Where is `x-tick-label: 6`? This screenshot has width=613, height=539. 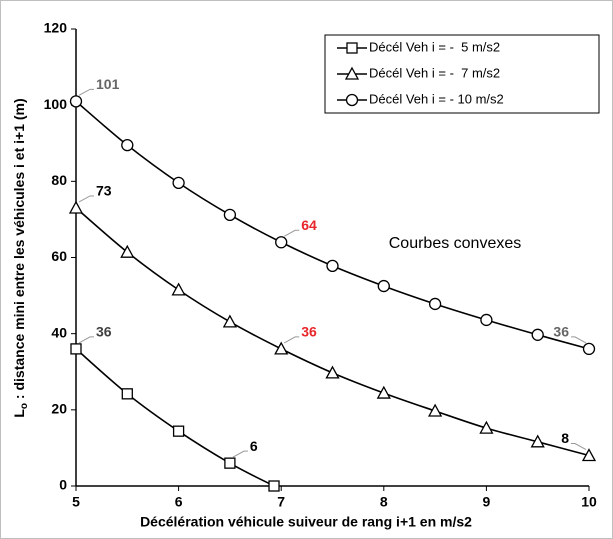 x-tick-label: 6 is located at coordinates (179, 502).